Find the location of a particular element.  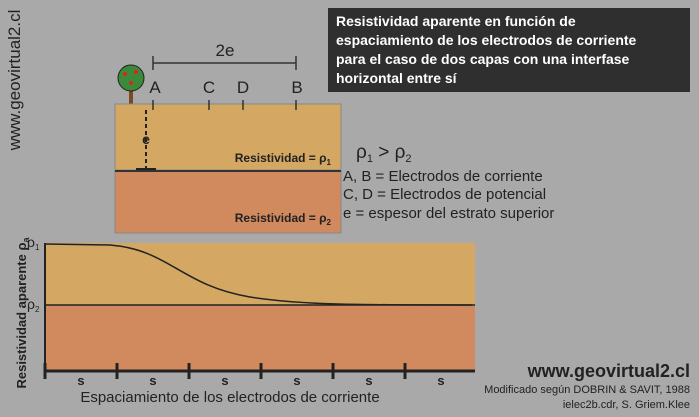

layer-label: Resistividad = ρ1 is located at coordinates (283, 159).